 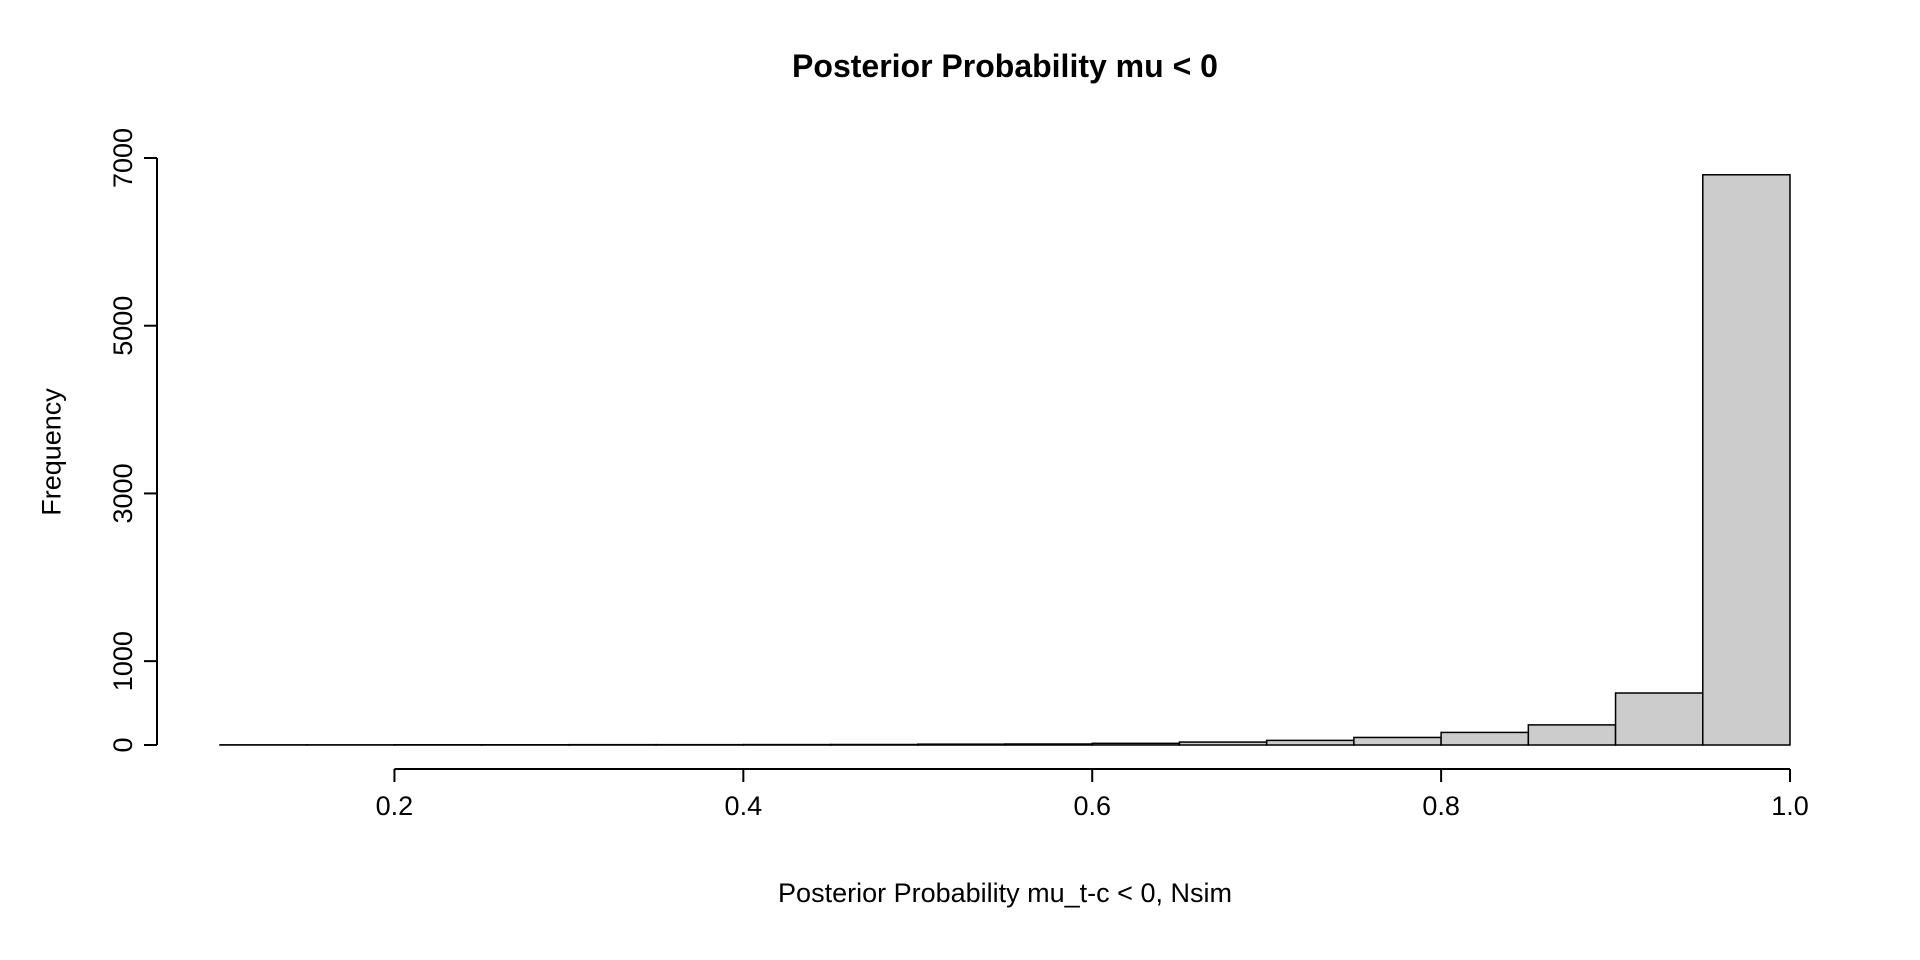 What do you see at coordinates (123, 493) in the screenshot?
I see `y-tick-label: 3000` at bounding box center [123, 493].